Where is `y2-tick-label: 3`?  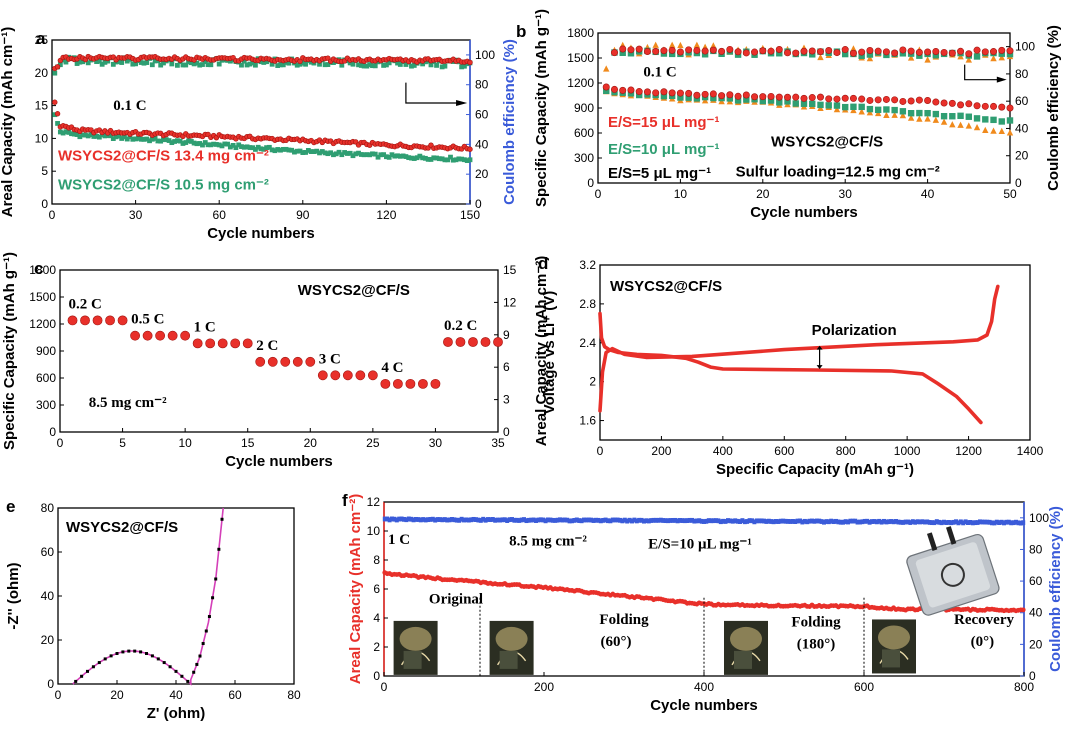 y2-tick-label: 3 is located at coordinates (506, 400).